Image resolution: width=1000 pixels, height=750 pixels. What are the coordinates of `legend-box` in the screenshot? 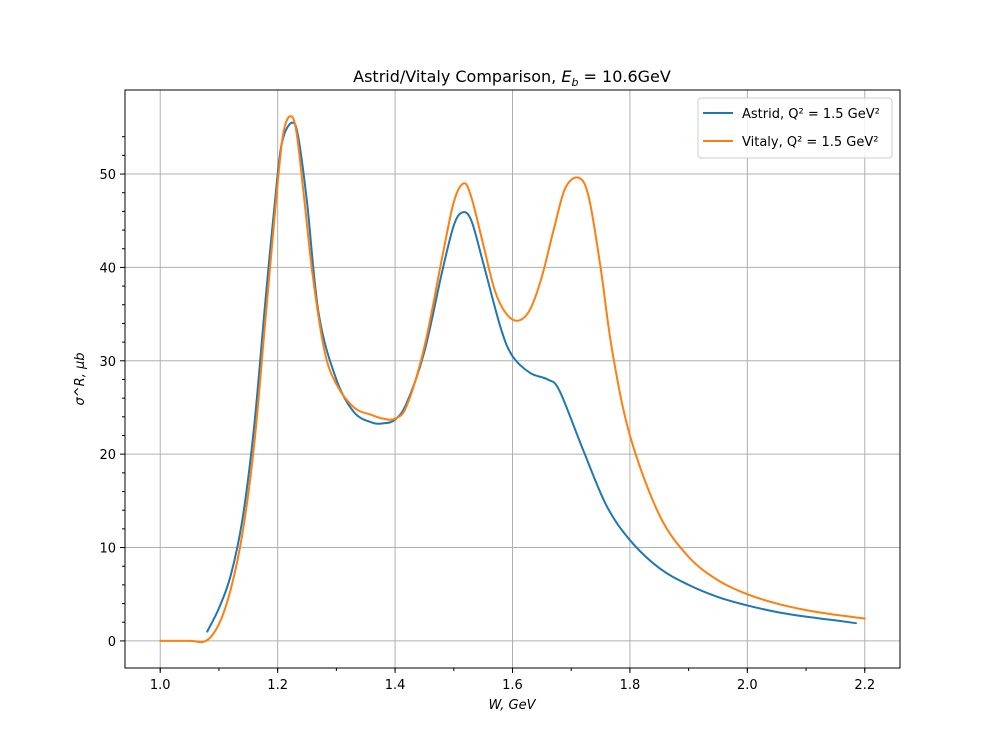 It's located at (795, 128).